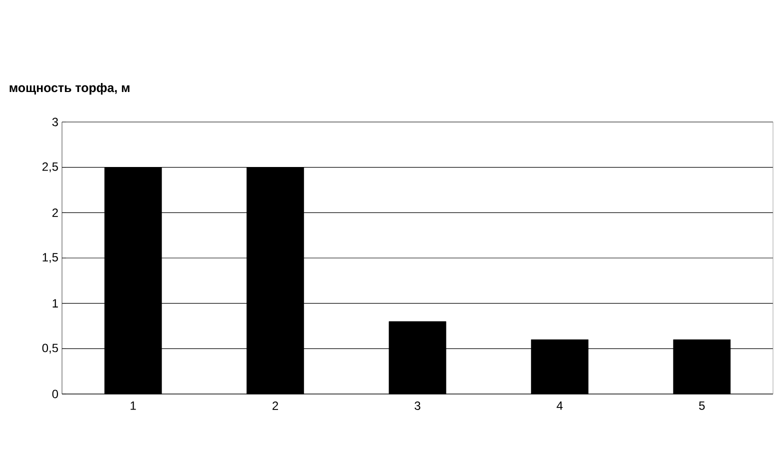  What do you see at coordinates (50, 258) in the screenshot?
I see `y-tick-label: 1,5` at bounding box center [50, 258].